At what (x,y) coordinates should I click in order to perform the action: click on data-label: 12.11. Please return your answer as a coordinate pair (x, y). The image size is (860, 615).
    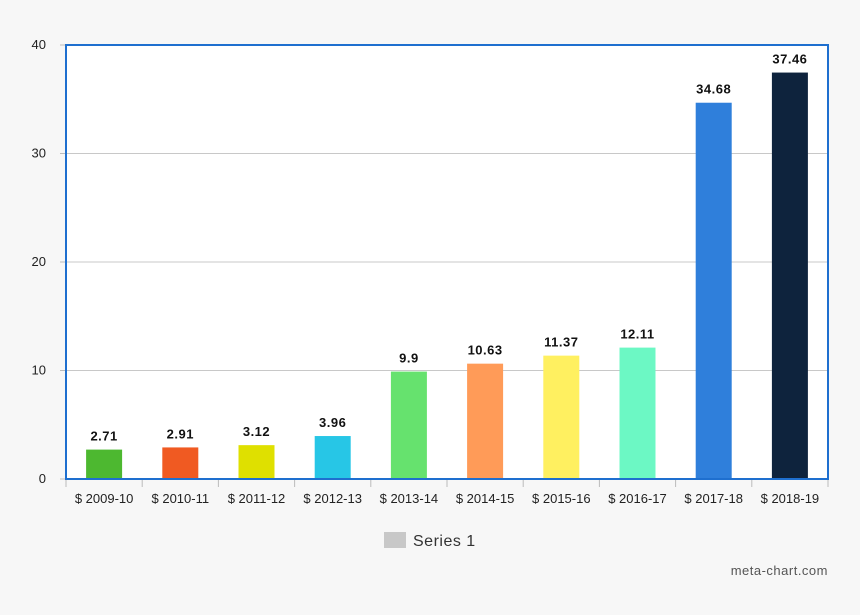
    Looking at the image, I should click on (637, 334).